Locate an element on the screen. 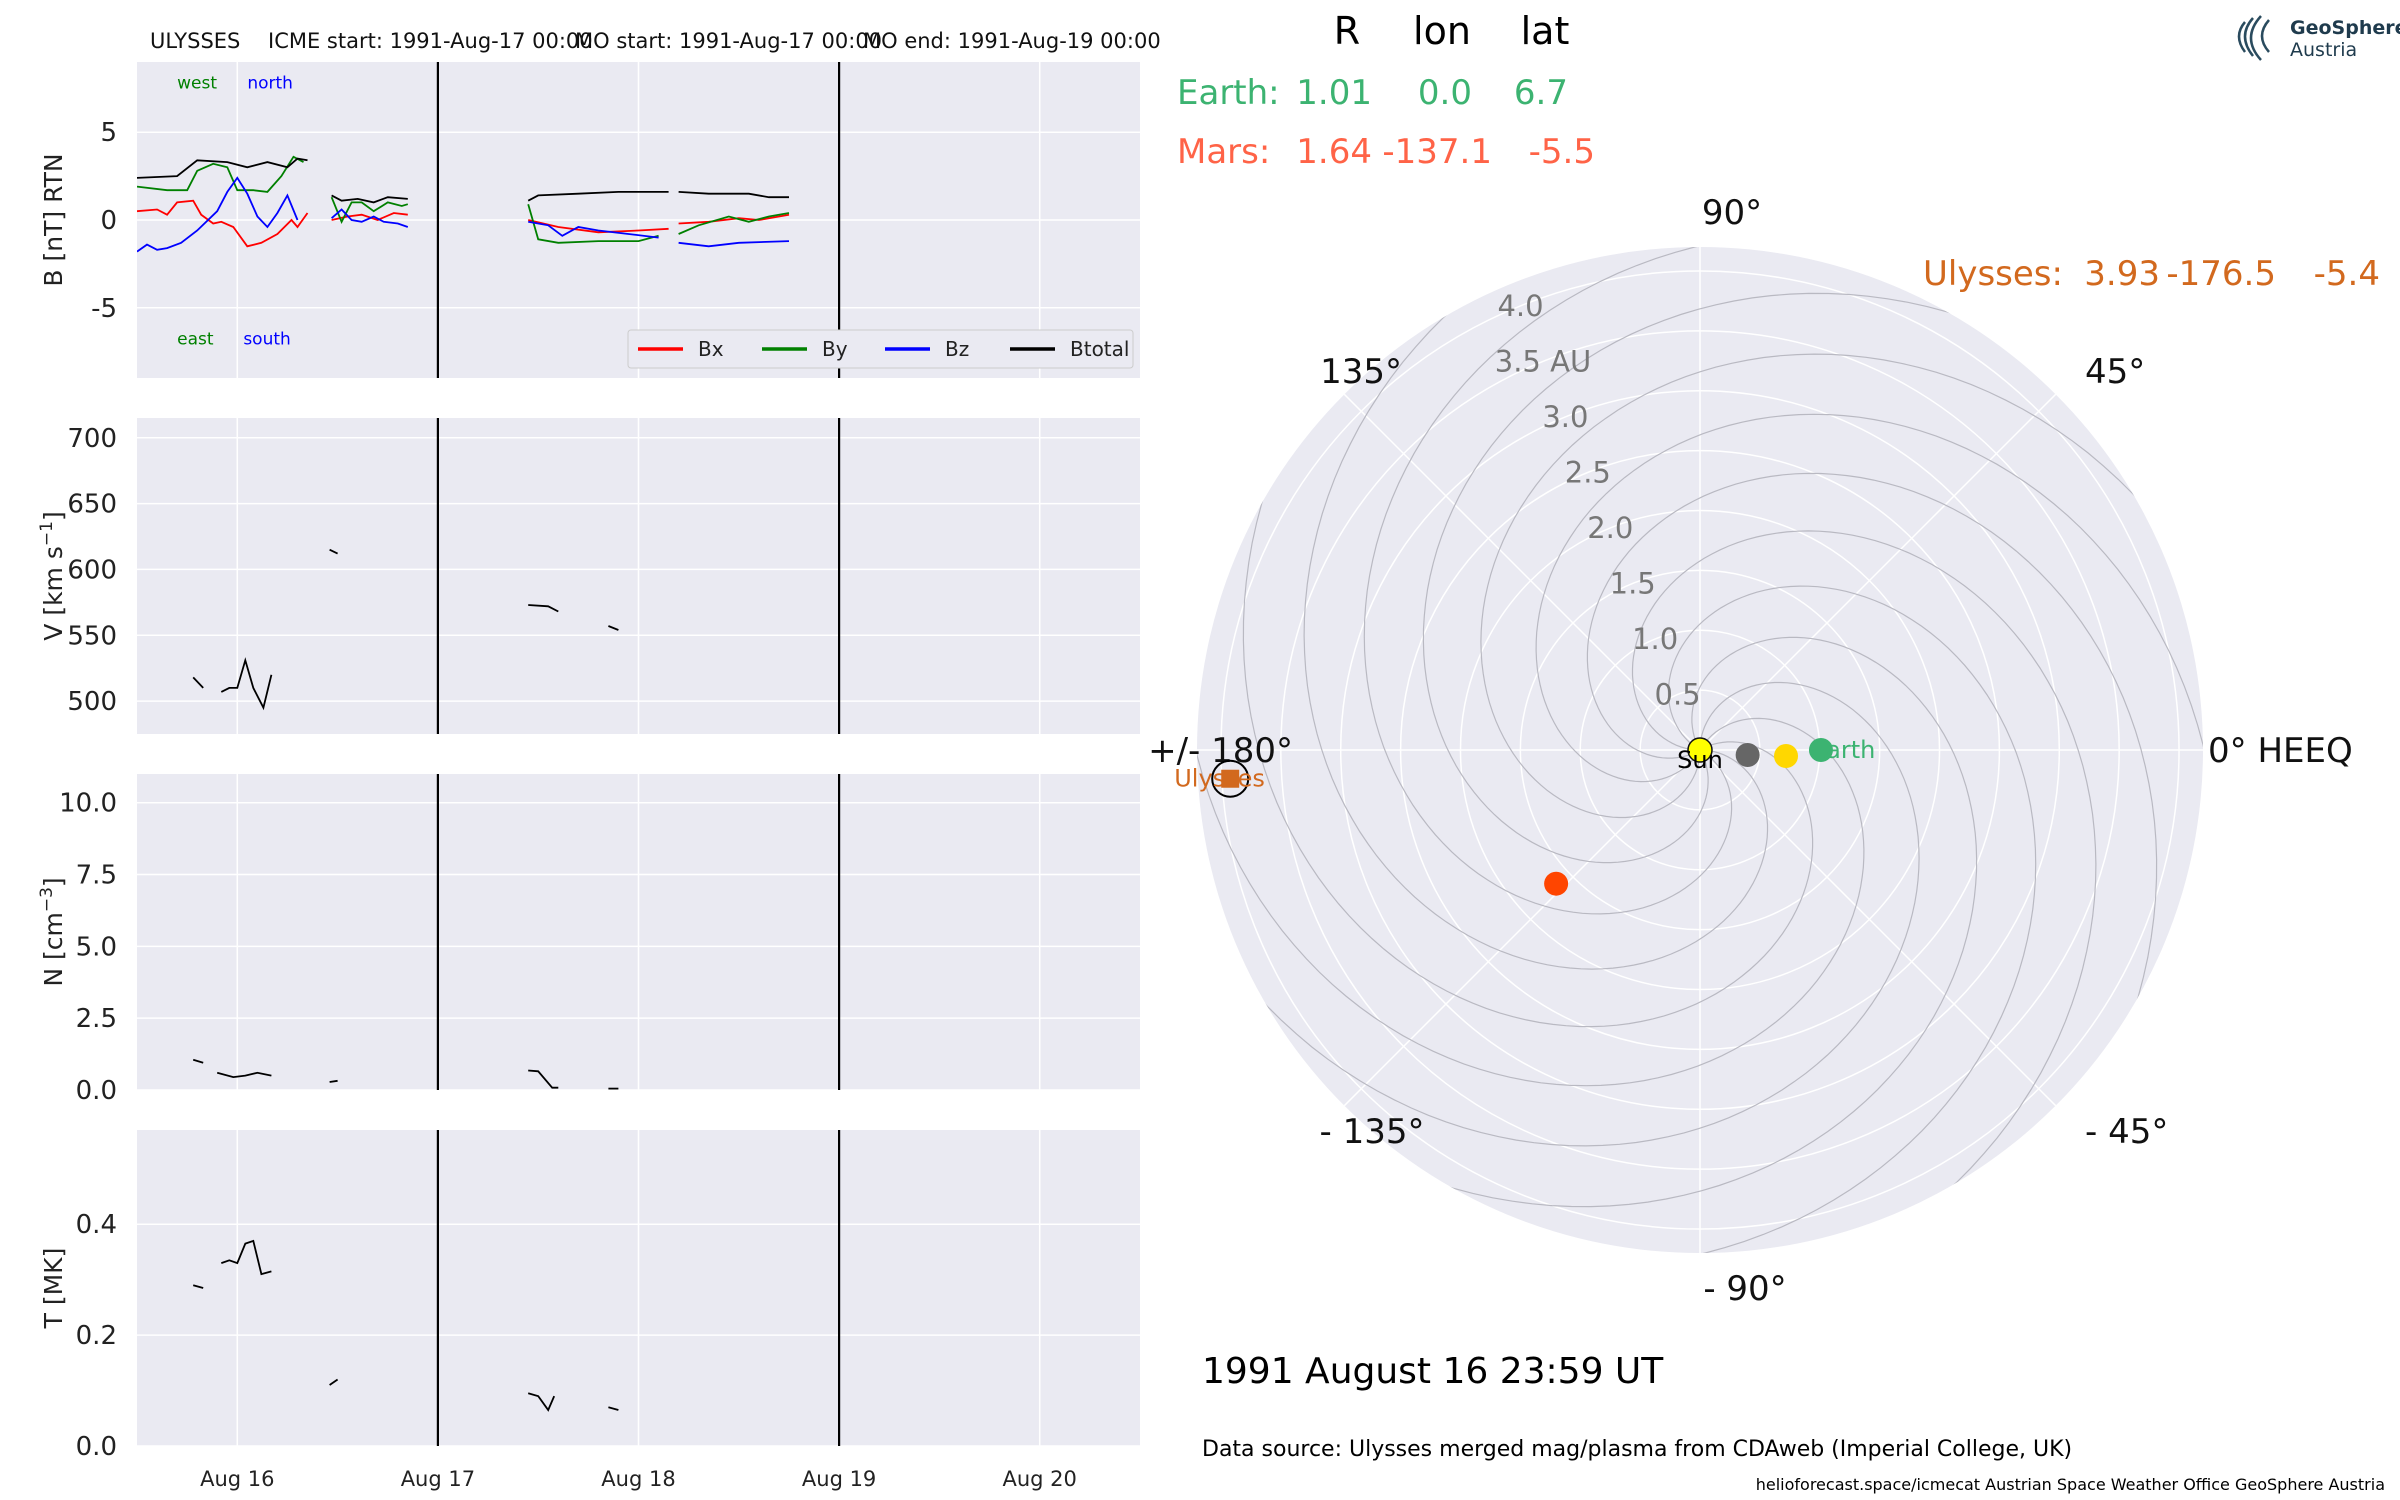 The height and width of the screenshot is (1500, 2400). ulysses-row-label: Ulysses: is located at coordinates (1993, 274).